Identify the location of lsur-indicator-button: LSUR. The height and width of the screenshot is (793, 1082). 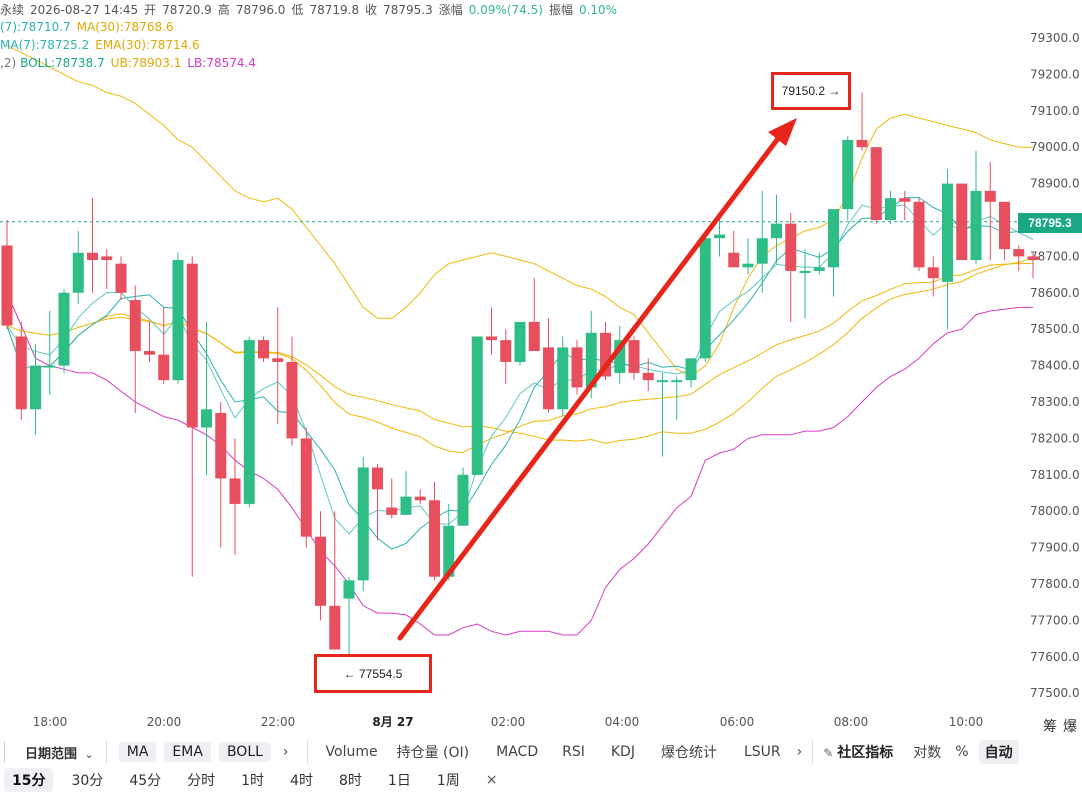
(762, 752).